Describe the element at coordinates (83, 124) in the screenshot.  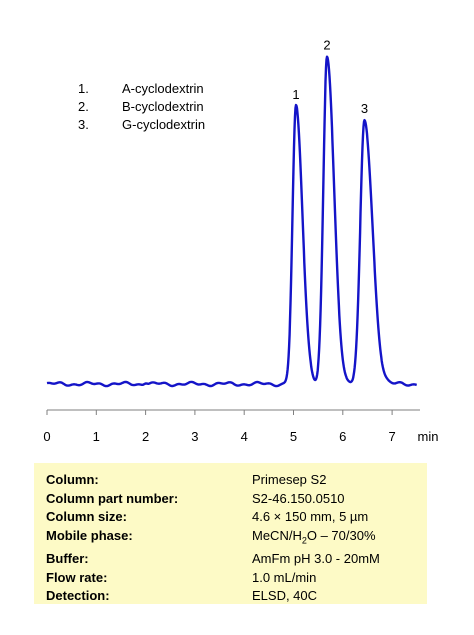
I see `legend-item-number: 3.` at that location.